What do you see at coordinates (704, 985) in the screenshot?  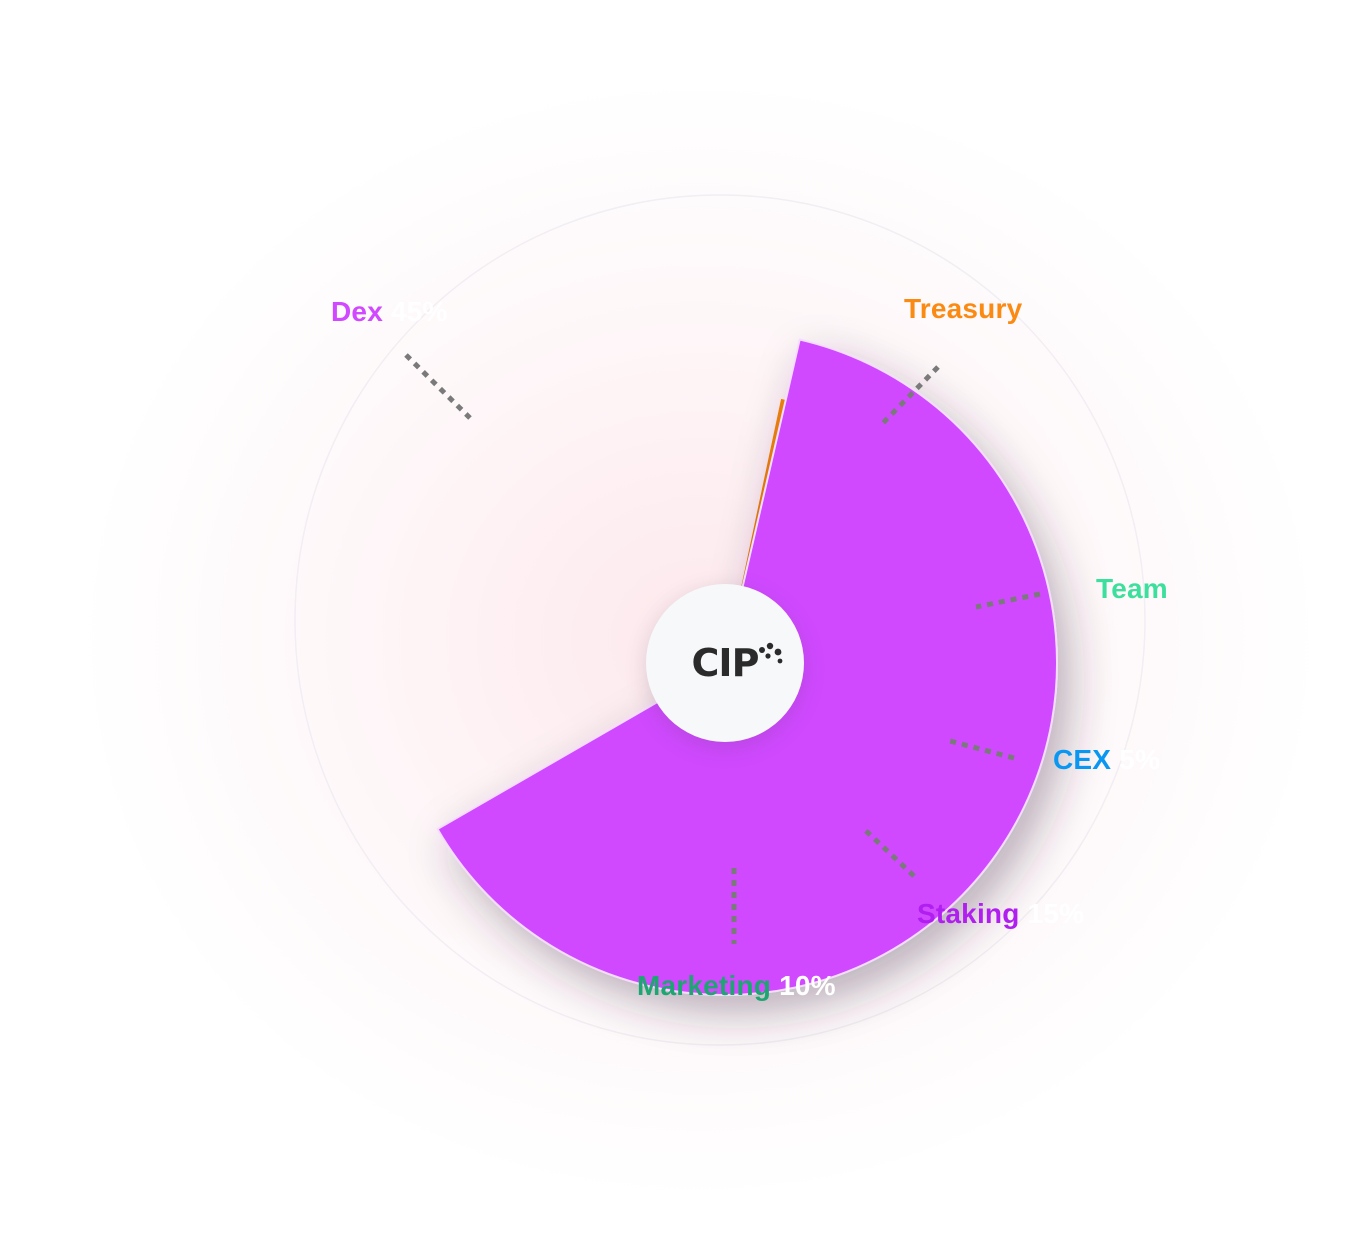 I see `slice-name: Marketing` at bounding box center [704, 985].